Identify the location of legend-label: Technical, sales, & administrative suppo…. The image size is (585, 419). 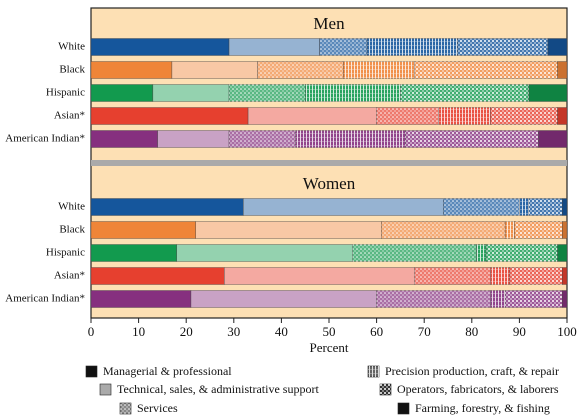
(218, 389).